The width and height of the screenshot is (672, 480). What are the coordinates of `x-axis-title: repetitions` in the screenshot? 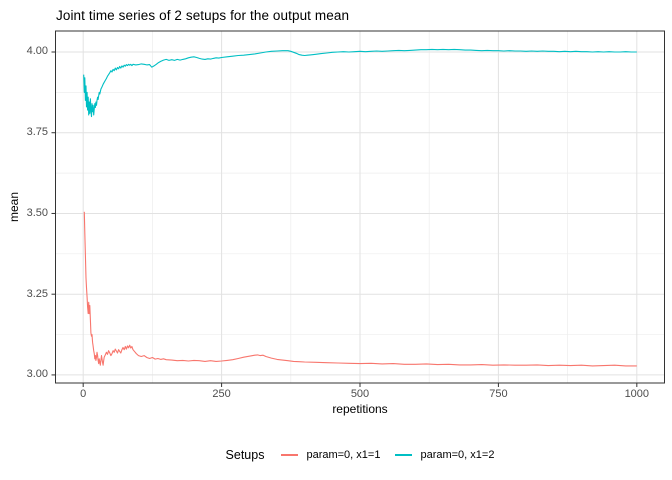 It's located at (360, 409).